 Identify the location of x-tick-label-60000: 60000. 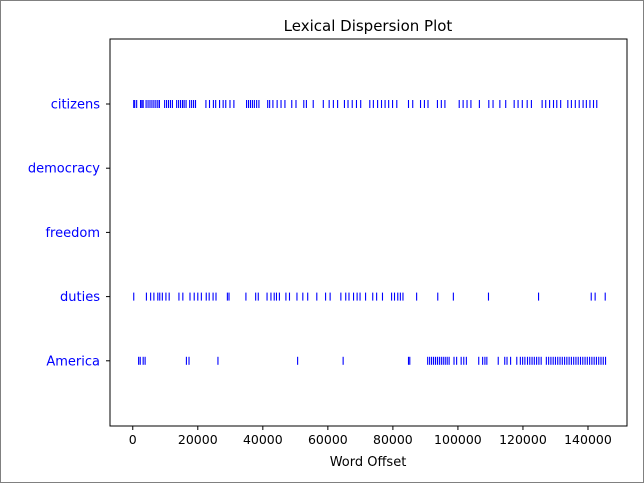
(328, 439).